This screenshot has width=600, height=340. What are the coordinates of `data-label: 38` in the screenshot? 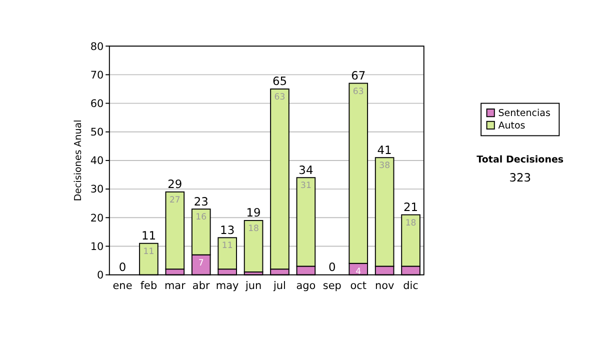 It's located at (384, 166).